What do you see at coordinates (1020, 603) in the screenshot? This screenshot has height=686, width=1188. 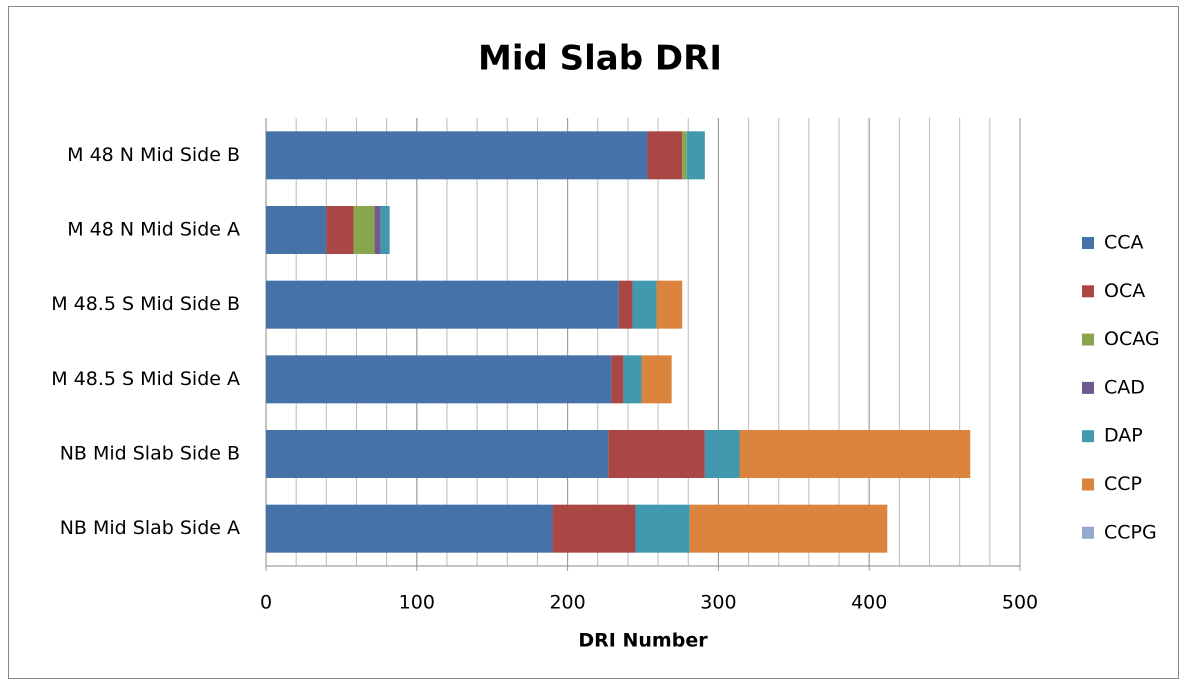 I see `x-tick-label: 500` at bounding box center [1020, 603].